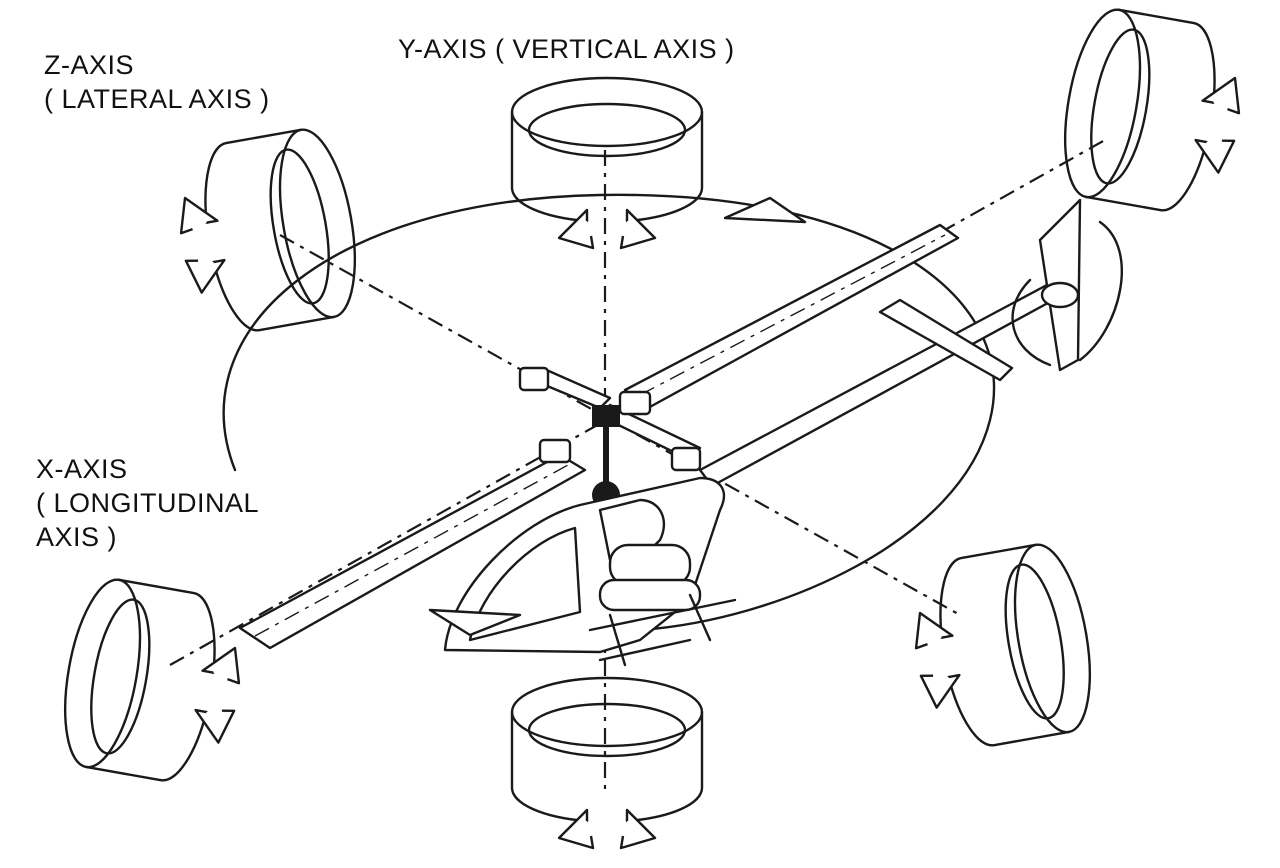 The image size is (1280, 868). I want to click on vertical-axis-rotation-arrow-bottom, so click(607, 763).